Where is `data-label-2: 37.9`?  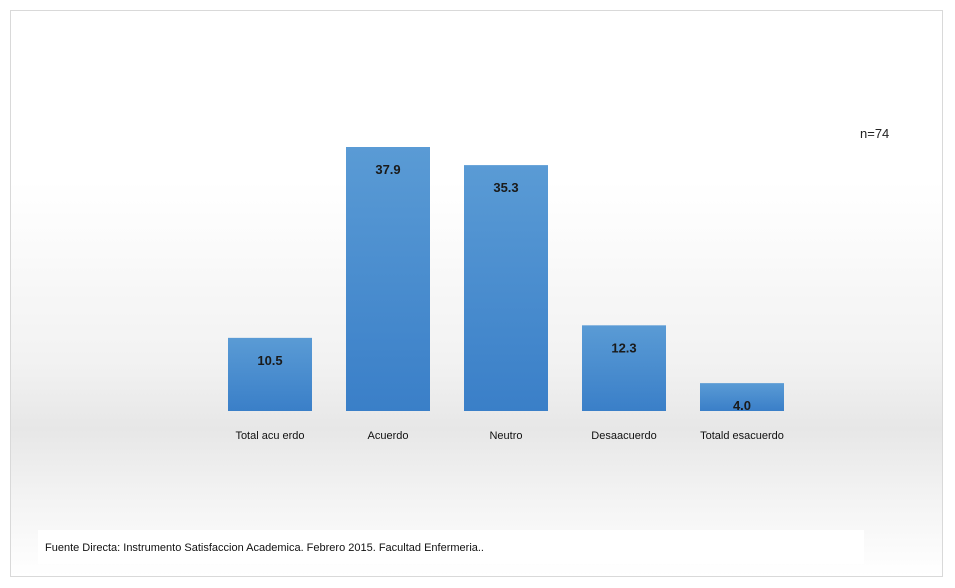
data-label-2: 37.9 is located at coordinates (387, 169).